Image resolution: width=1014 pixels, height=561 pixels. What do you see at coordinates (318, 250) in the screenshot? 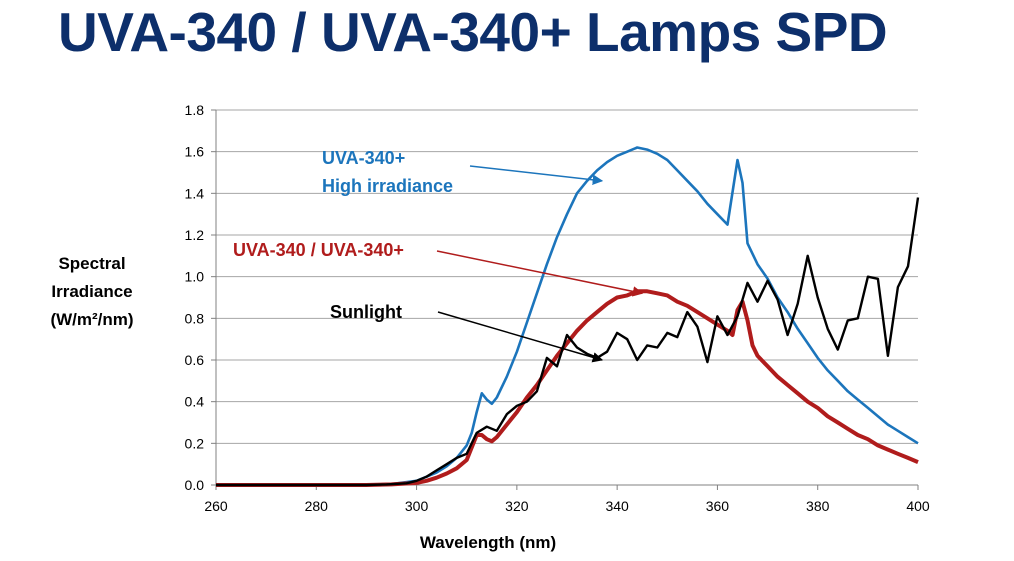
I see `annotation-label-1-line-0: UVA-340 / UVA-340+` at bounding box center [318, 250].